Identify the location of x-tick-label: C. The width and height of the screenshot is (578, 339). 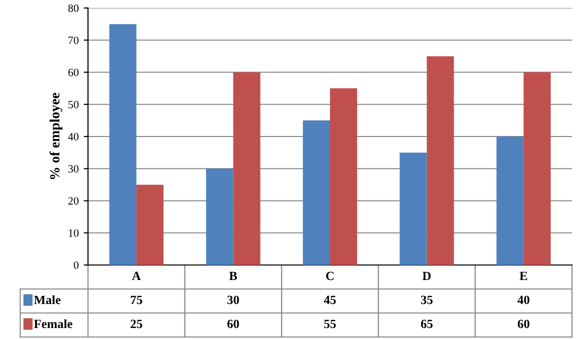
(330, 276).